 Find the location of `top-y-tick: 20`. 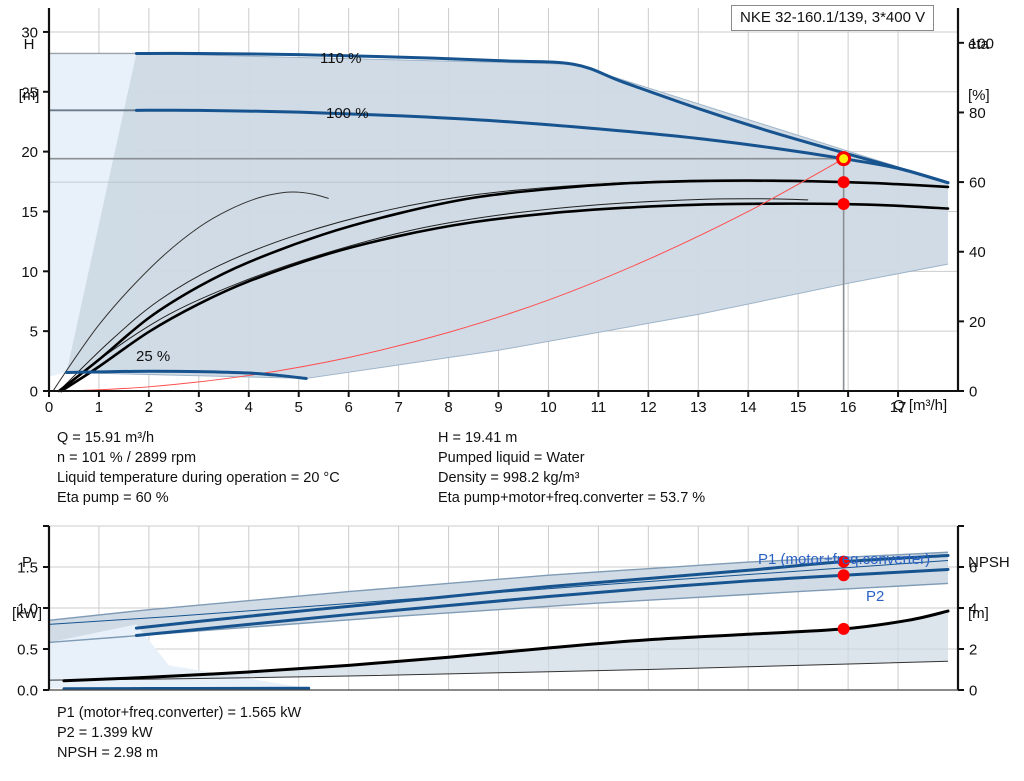

top-y-tick: 20 is located at coordinates (29, 152).